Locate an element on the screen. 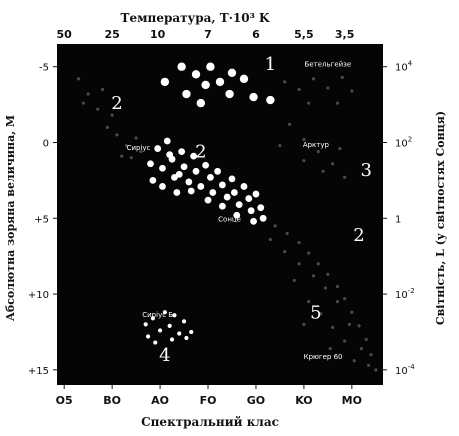 This screenshot has width=459, height=436. spectral-class-label: BO is located at coordinates (112, 400).